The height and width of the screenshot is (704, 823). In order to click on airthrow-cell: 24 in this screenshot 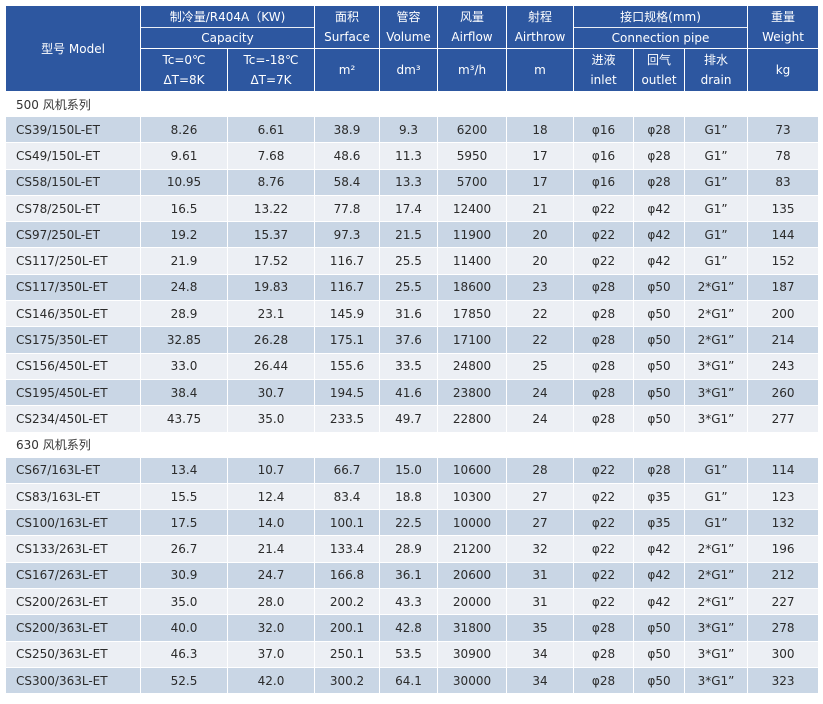, I will do `click(540, 392)`.